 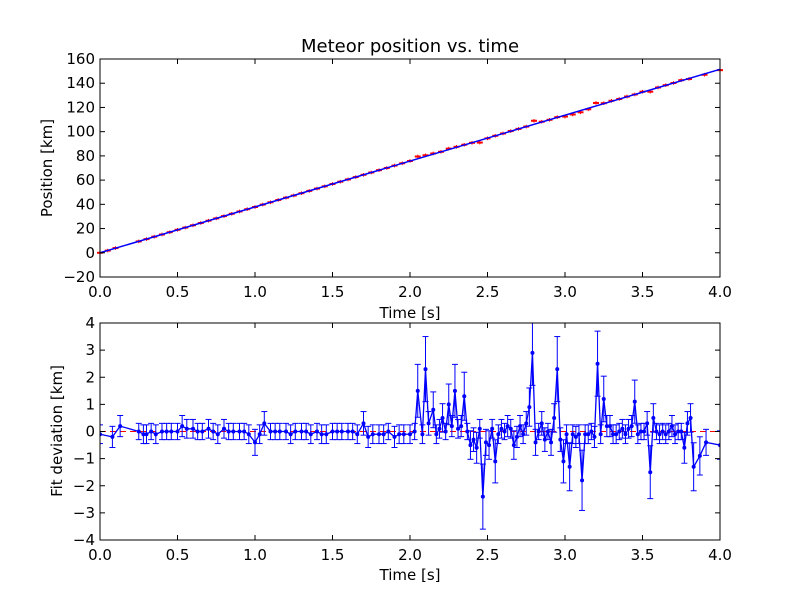 I want to click on y-axis-label: Position [km], so click(x=47, y=168).